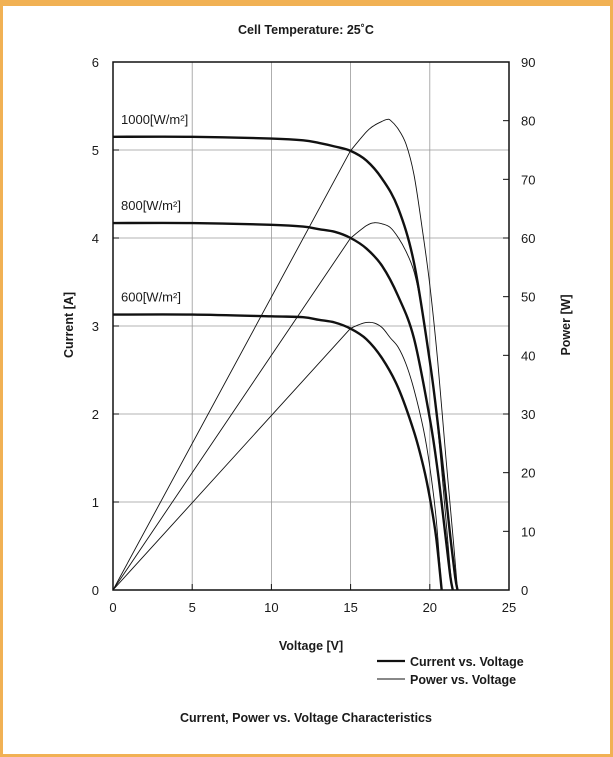  What do you see at coordinates (311, 646) in the screenshot?
I see `x-axis-label: Voltage [V]` at bounding box center [311, 646].